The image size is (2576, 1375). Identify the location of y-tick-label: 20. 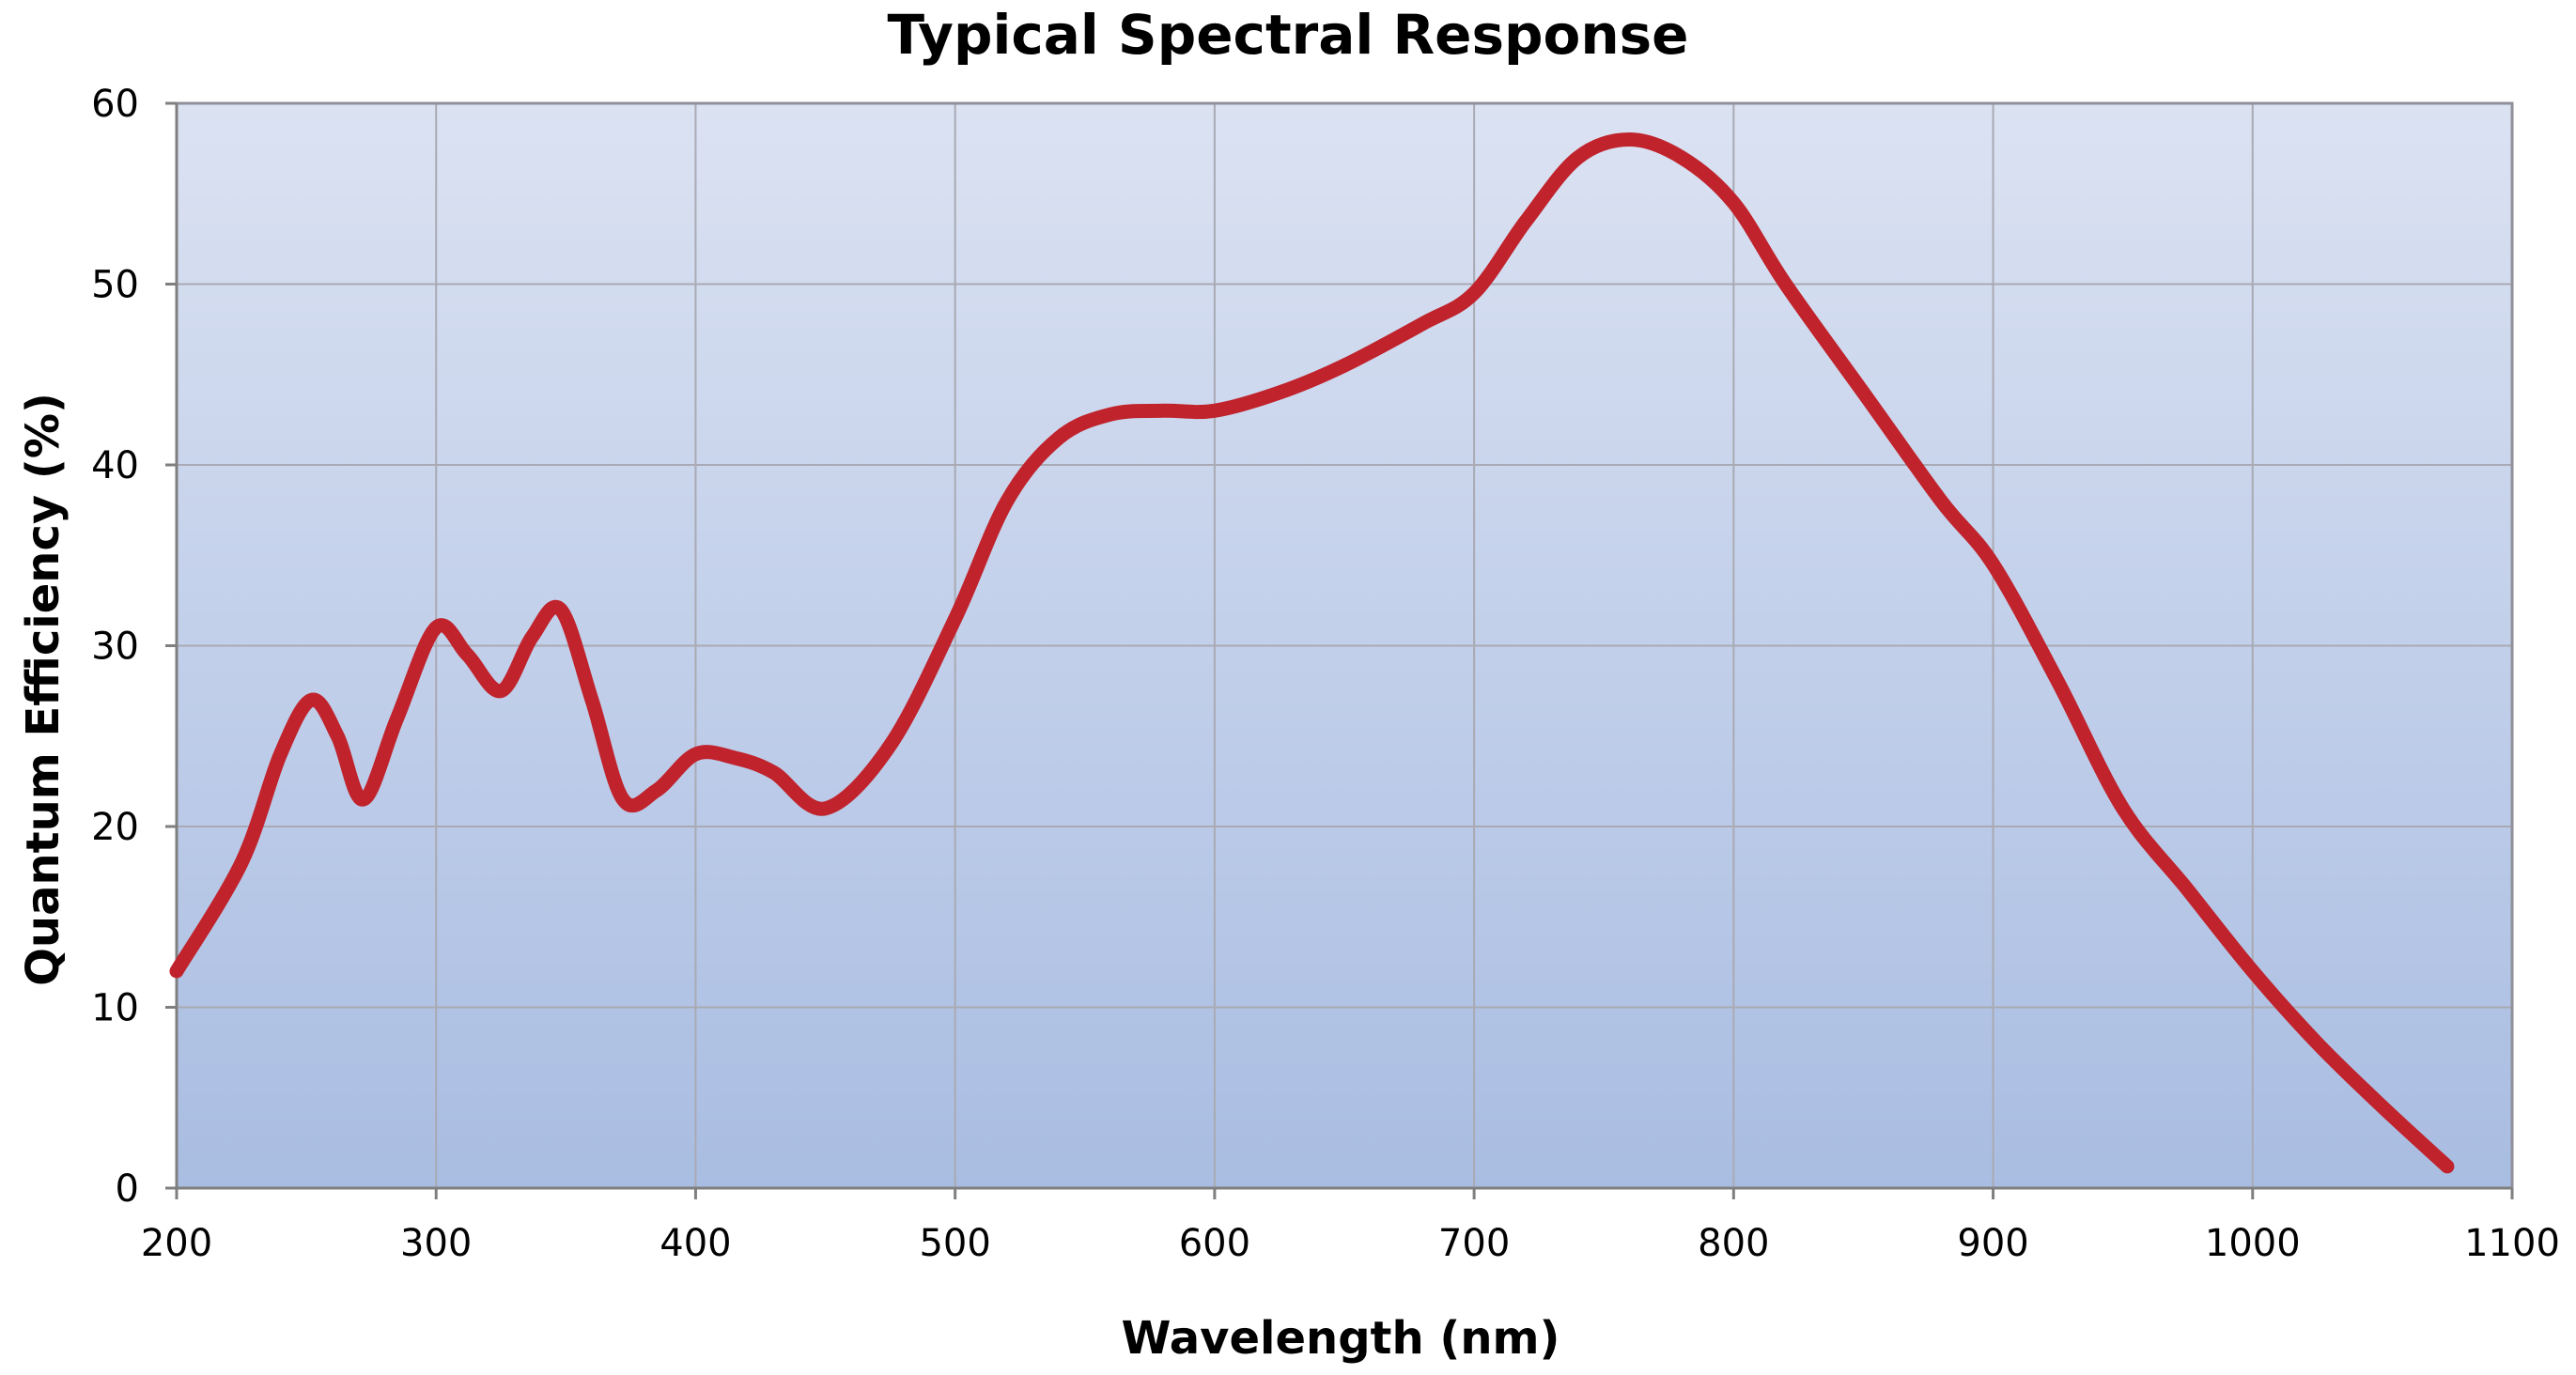
(115, 828).